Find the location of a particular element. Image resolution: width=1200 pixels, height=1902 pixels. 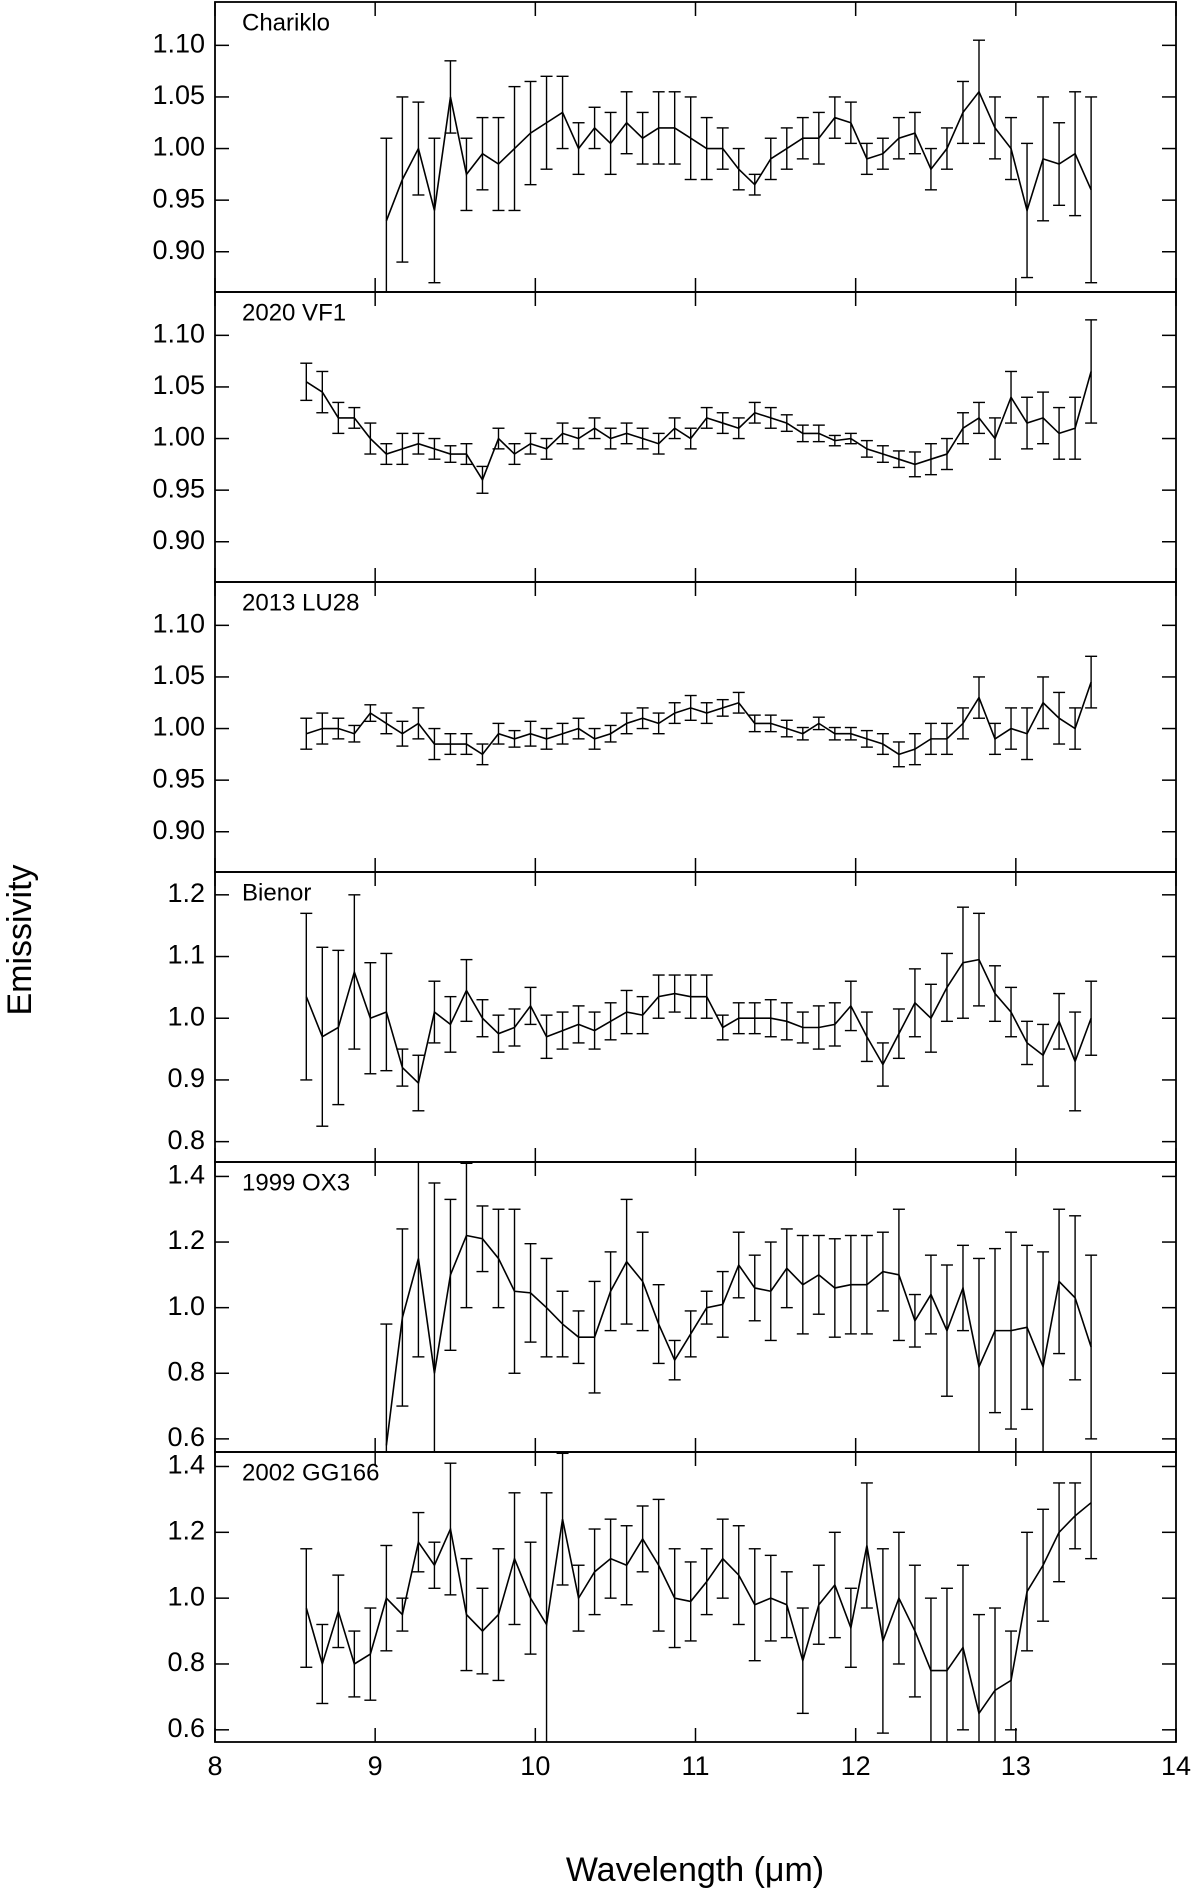

x-axis-title: Wavelength (μm) is located at coordinates (695, 1870).